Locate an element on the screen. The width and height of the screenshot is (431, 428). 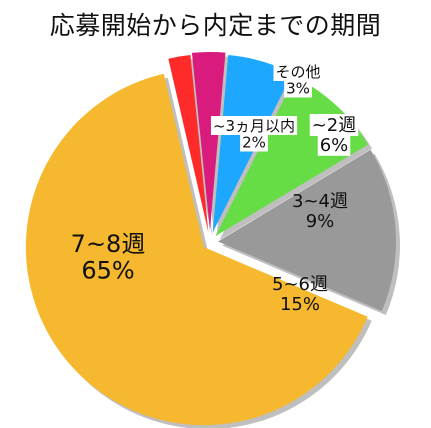
slice-value-label: 2% is located at coordinates (254, 143).